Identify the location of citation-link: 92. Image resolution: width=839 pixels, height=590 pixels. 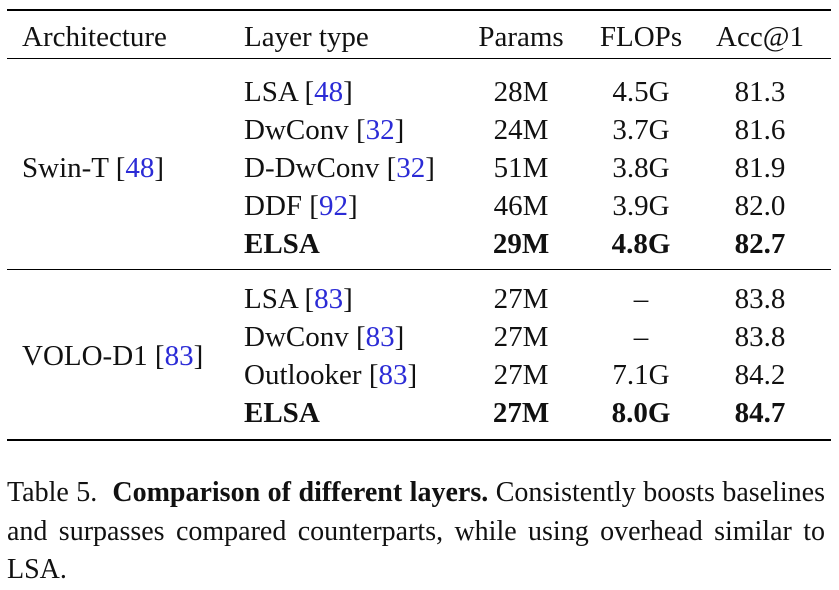
(333, 206).